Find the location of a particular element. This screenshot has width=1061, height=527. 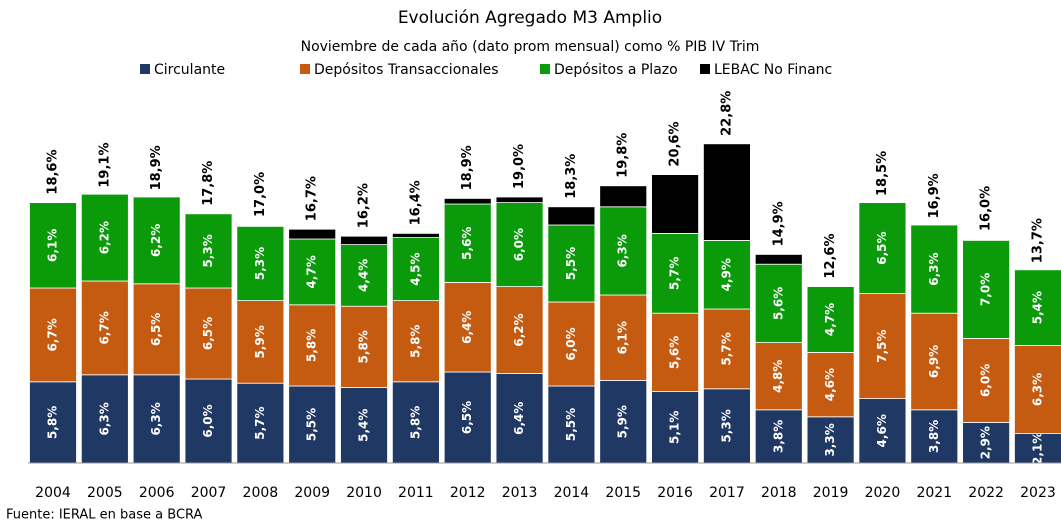

legend-label: Circulante is located at coordinates (189, 70).